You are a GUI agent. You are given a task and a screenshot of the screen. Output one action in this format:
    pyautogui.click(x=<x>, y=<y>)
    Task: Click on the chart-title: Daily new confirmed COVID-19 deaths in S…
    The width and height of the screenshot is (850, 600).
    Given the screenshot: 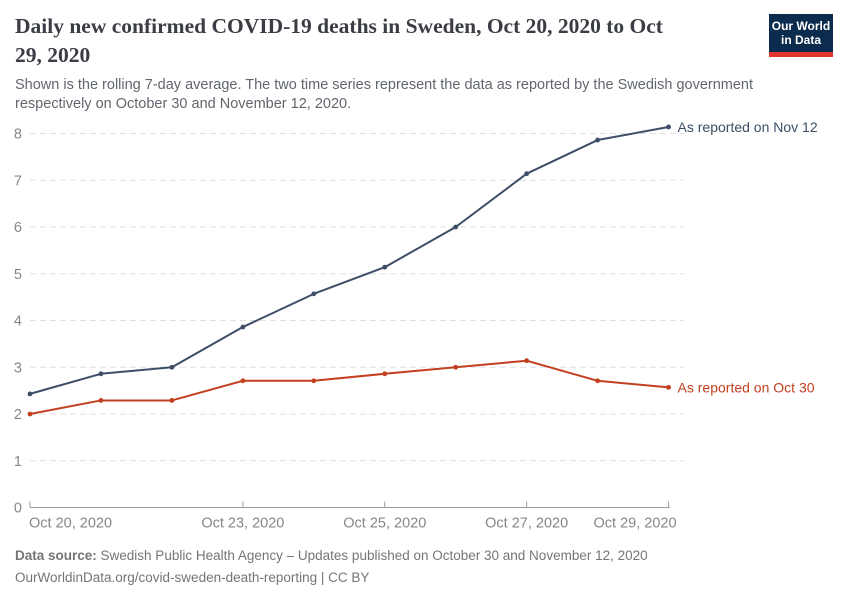 What is the action you would take?
    pyautogui.click(x=339, y=40)
    